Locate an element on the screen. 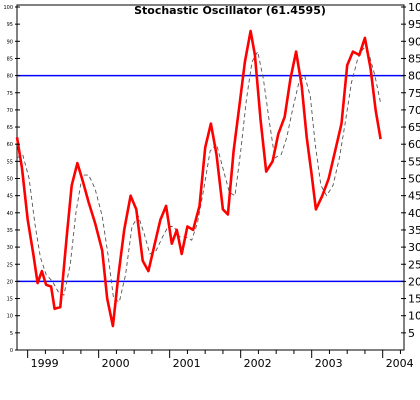 This screenshot has height=400, width=420. left-tick-label: 60 is located at coordinates (10, 145).